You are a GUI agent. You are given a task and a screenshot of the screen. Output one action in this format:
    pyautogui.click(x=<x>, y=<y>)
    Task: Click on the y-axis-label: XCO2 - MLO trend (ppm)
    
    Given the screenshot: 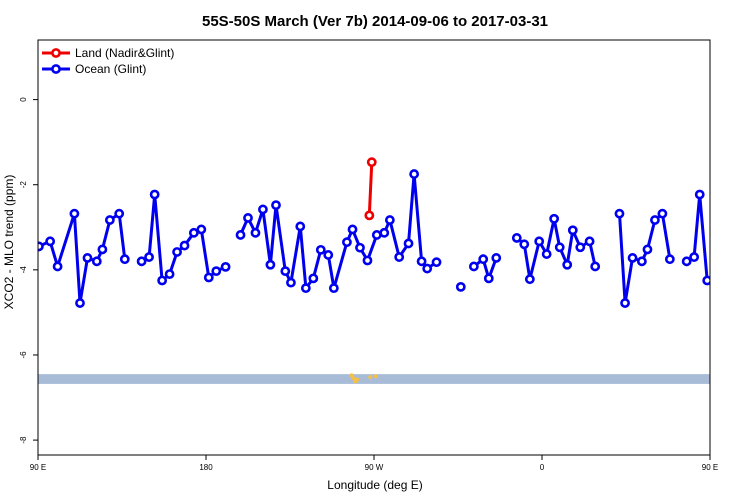 What is the action you would take?
    pyautogui.click(x=9, y=242)
    